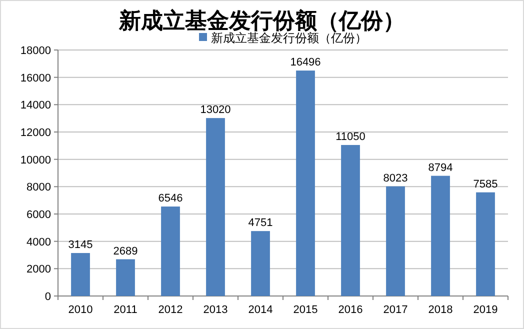 The height and width of the screenshot is (329, 524). What do you see at coordinates (38, 270) in the screenshot?
I see `y-tick-label: 2000` at bounding box center [38, 270].